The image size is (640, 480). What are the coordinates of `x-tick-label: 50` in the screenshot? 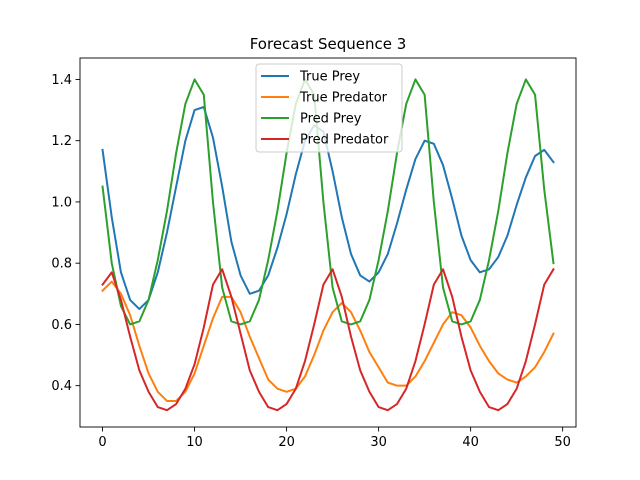 It's located at (562, 442).